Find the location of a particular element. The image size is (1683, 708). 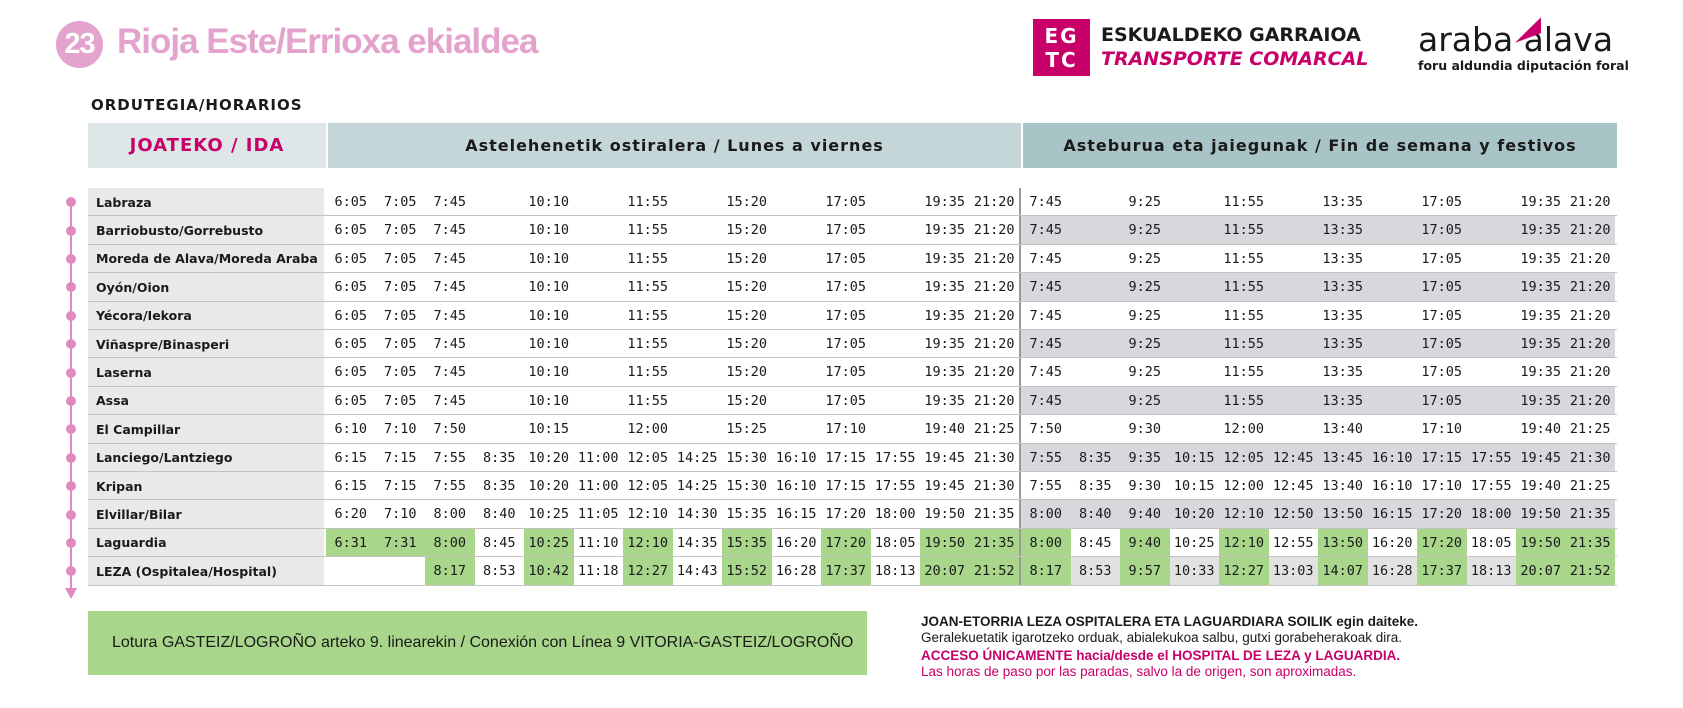

section-label: ORDUTEGIA/HORARIOS is located at coordinates (197, 105).